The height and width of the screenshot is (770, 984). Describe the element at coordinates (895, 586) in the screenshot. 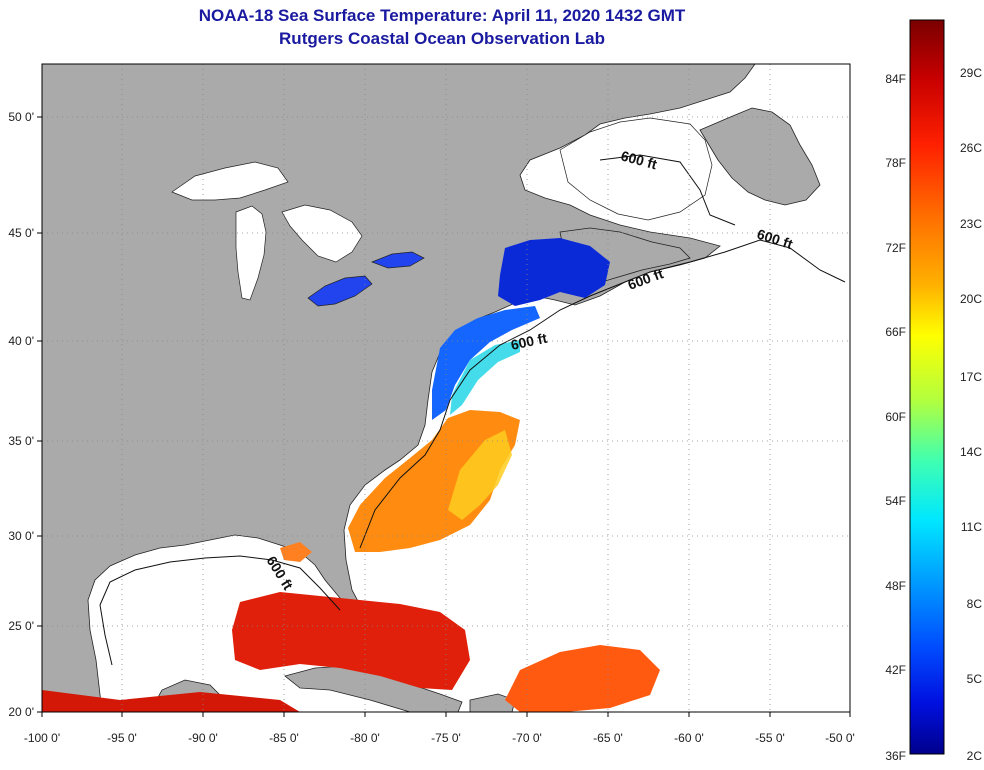

I see `colorbar-f-label: 48F` at that location.